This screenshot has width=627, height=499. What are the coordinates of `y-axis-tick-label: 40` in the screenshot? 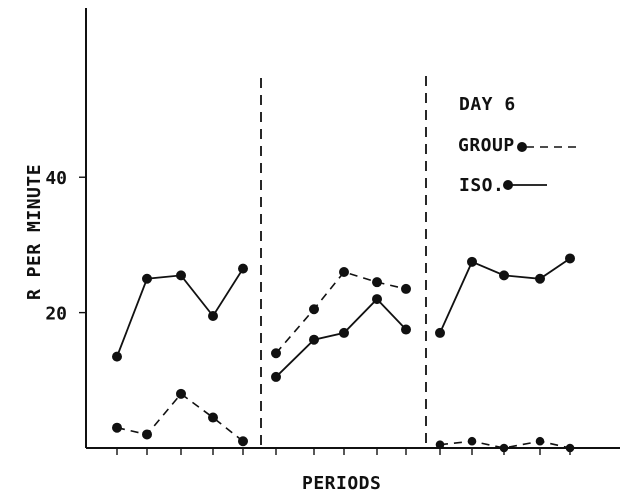 It's located at (56, 178).